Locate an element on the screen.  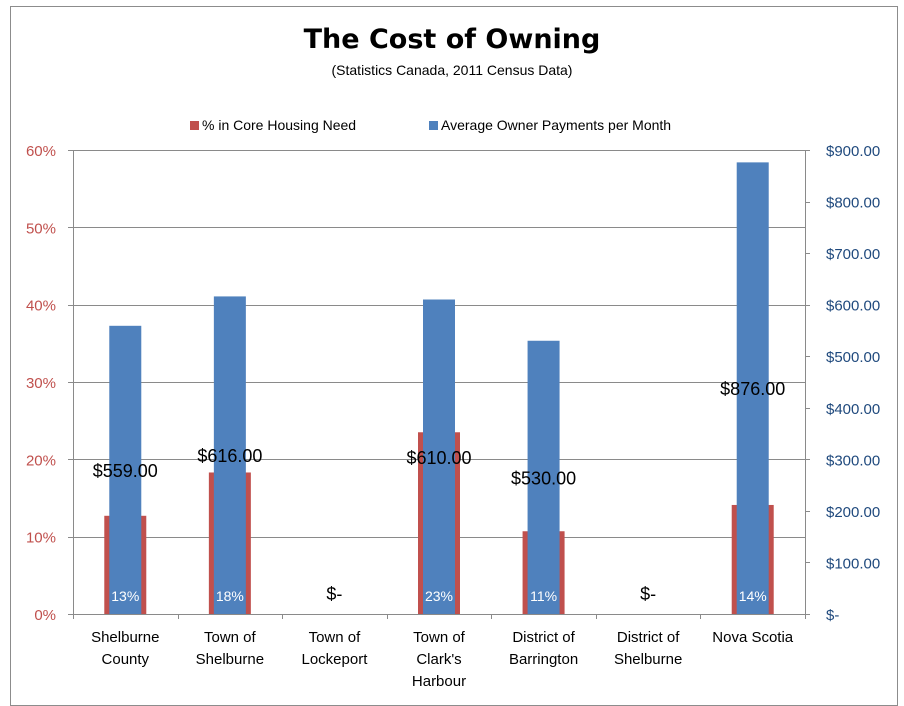
right-tick-label: $400.00 is located at coordinates (853, 409).